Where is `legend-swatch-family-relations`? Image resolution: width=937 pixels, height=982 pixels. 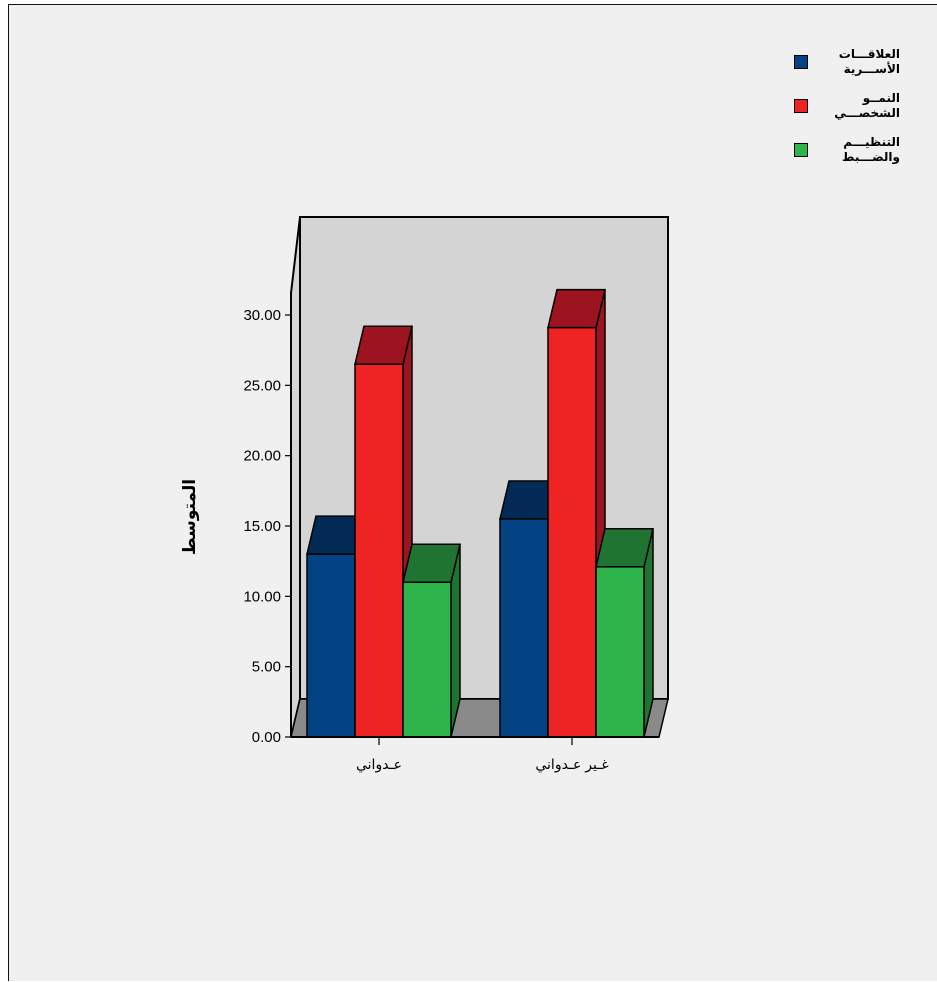 legend-swatch-family-relations is located at coordinates (801, 62).